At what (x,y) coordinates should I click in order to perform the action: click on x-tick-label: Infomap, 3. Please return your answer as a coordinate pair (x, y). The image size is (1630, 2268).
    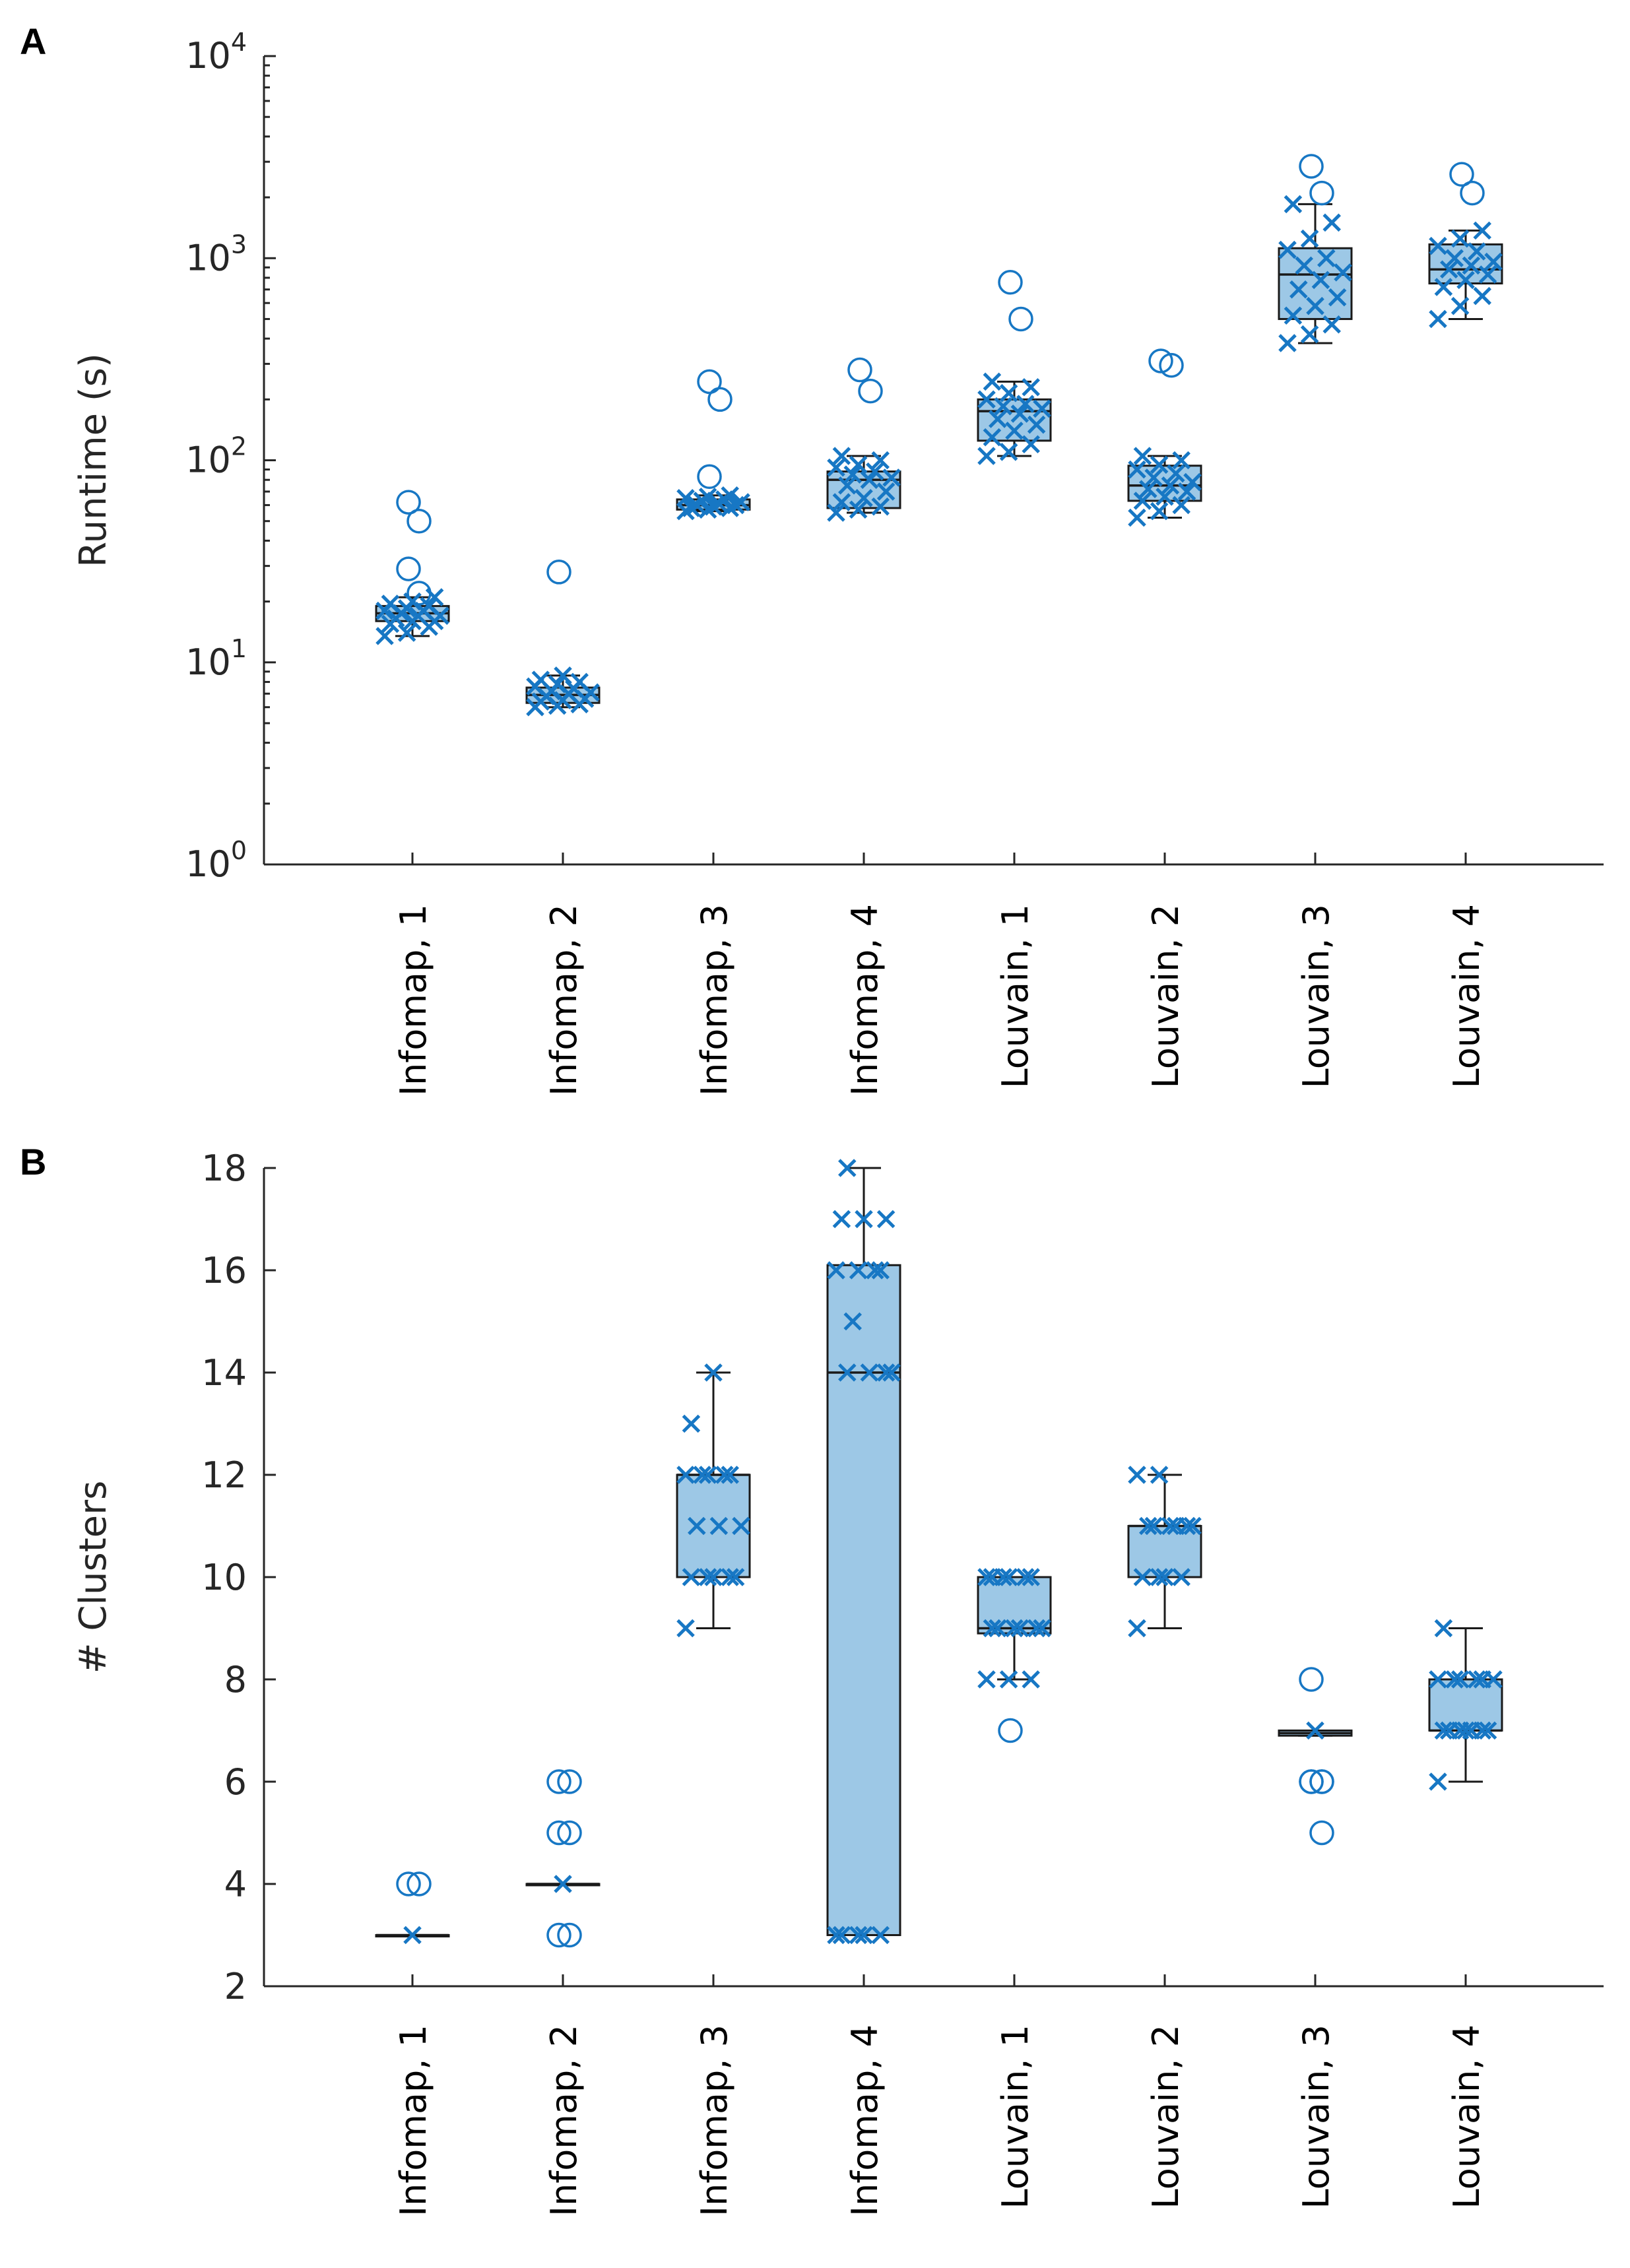
    Looking at the image, I should click on (714, 1000).